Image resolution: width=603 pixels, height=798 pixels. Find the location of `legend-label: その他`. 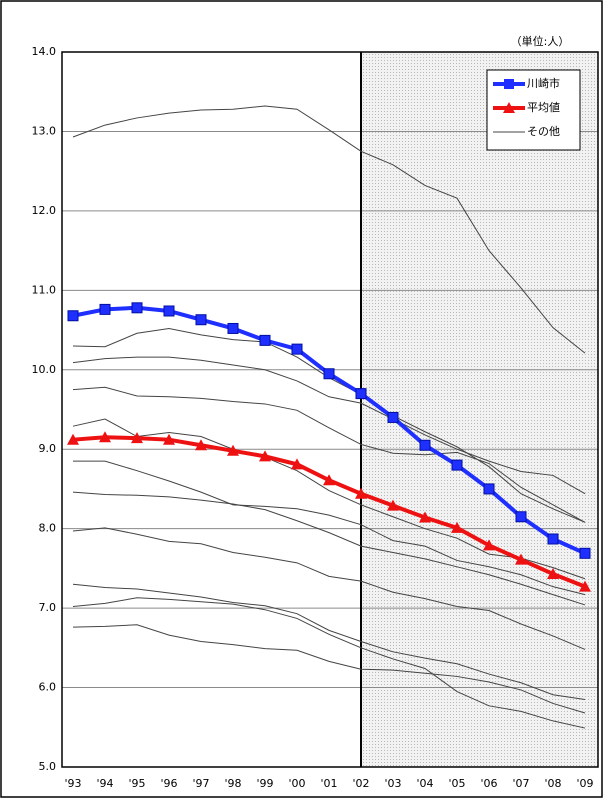

legend-label: その他 is located at coordinates (543, 131).